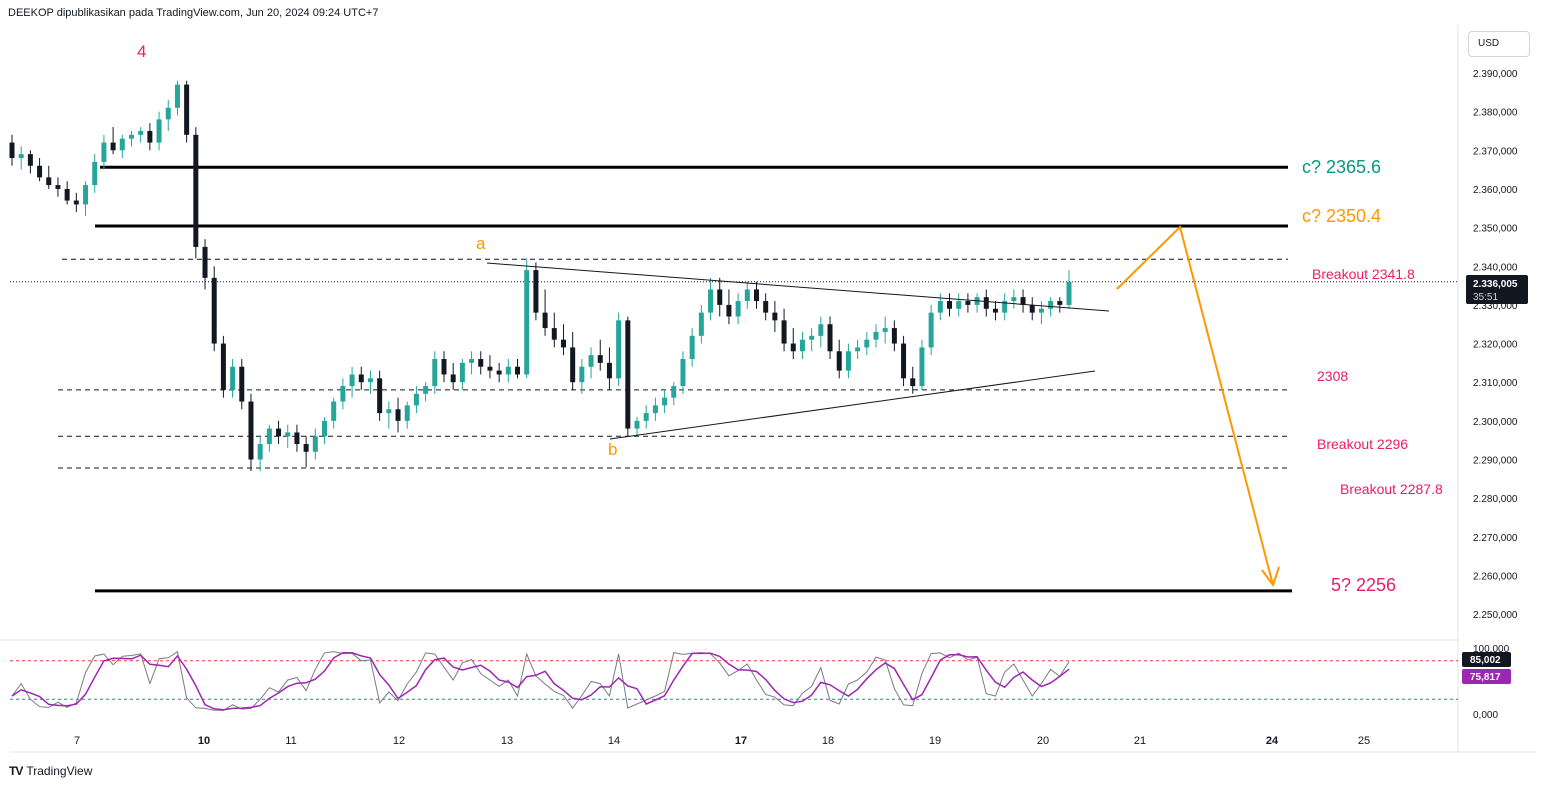 The width and height of the screenshot is (1545, 789). Describe the element at coordinates (204, 741) in the screenshot. I see `time-tick-label: 10` at that location.